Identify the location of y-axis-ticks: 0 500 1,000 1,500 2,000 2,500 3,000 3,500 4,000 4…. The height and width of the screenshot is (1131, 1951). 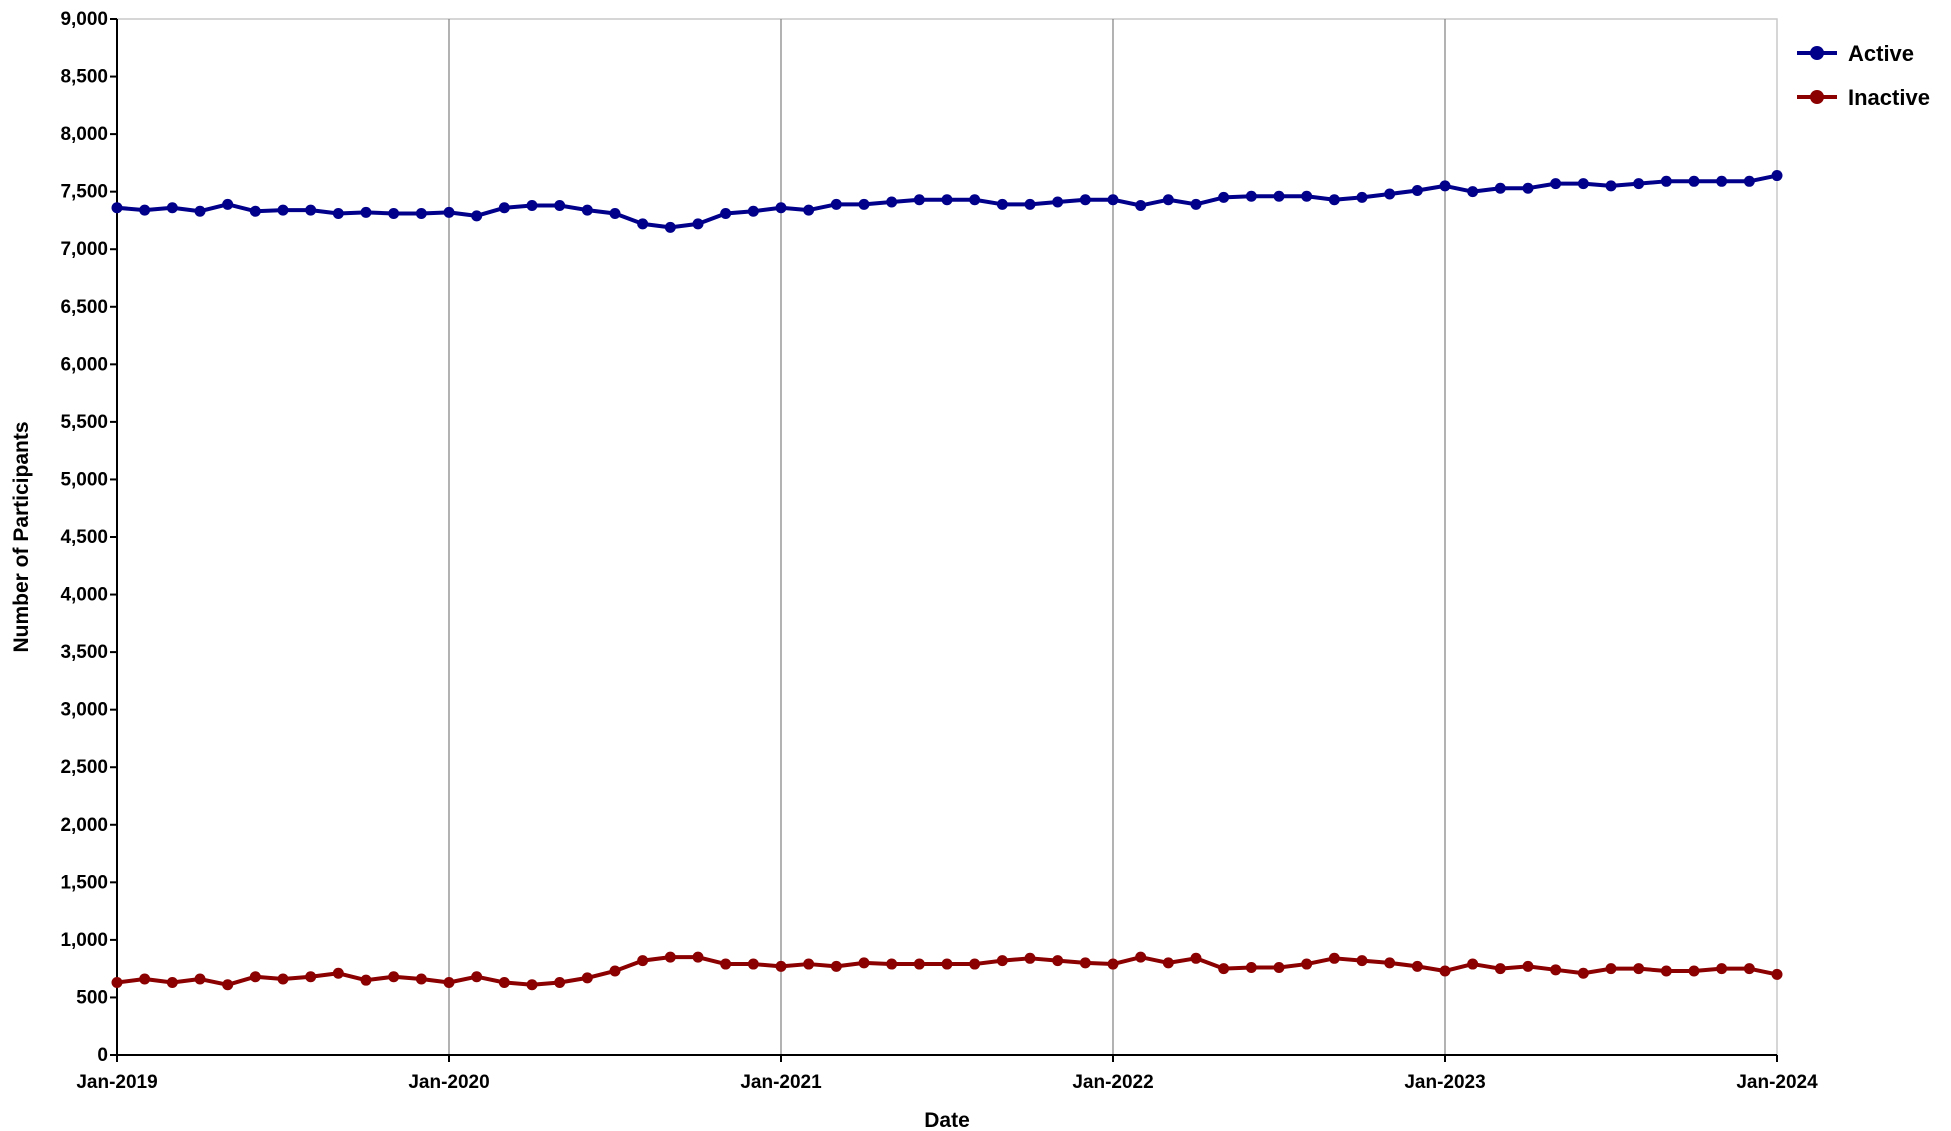
(88, 537).